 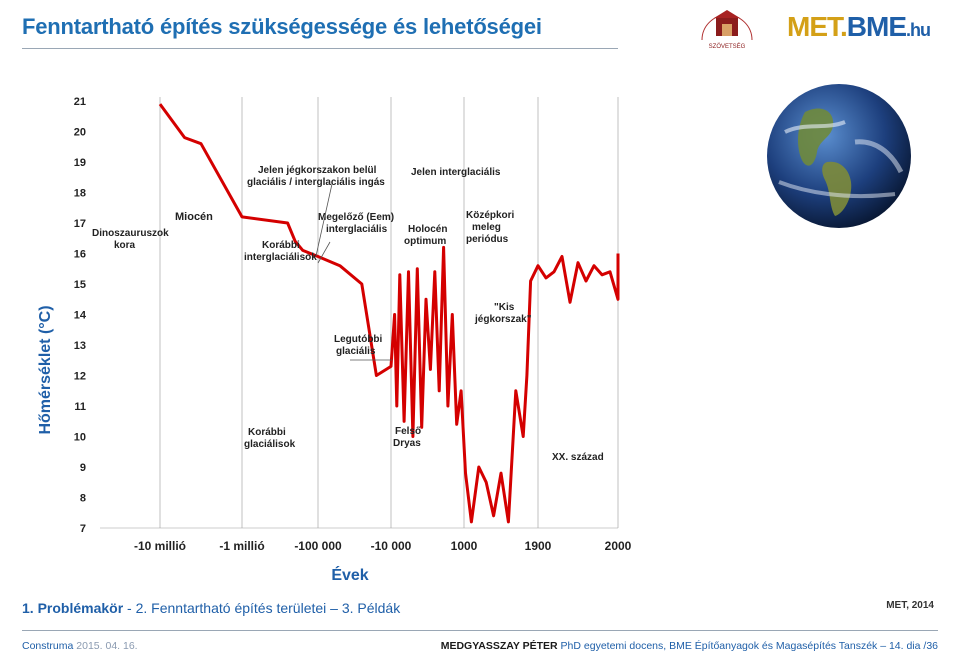 What do you see at coordinates (910, 605) in the screenshot?
I see `chart-credit: MET, 2014` at bounding box center [910, 605].